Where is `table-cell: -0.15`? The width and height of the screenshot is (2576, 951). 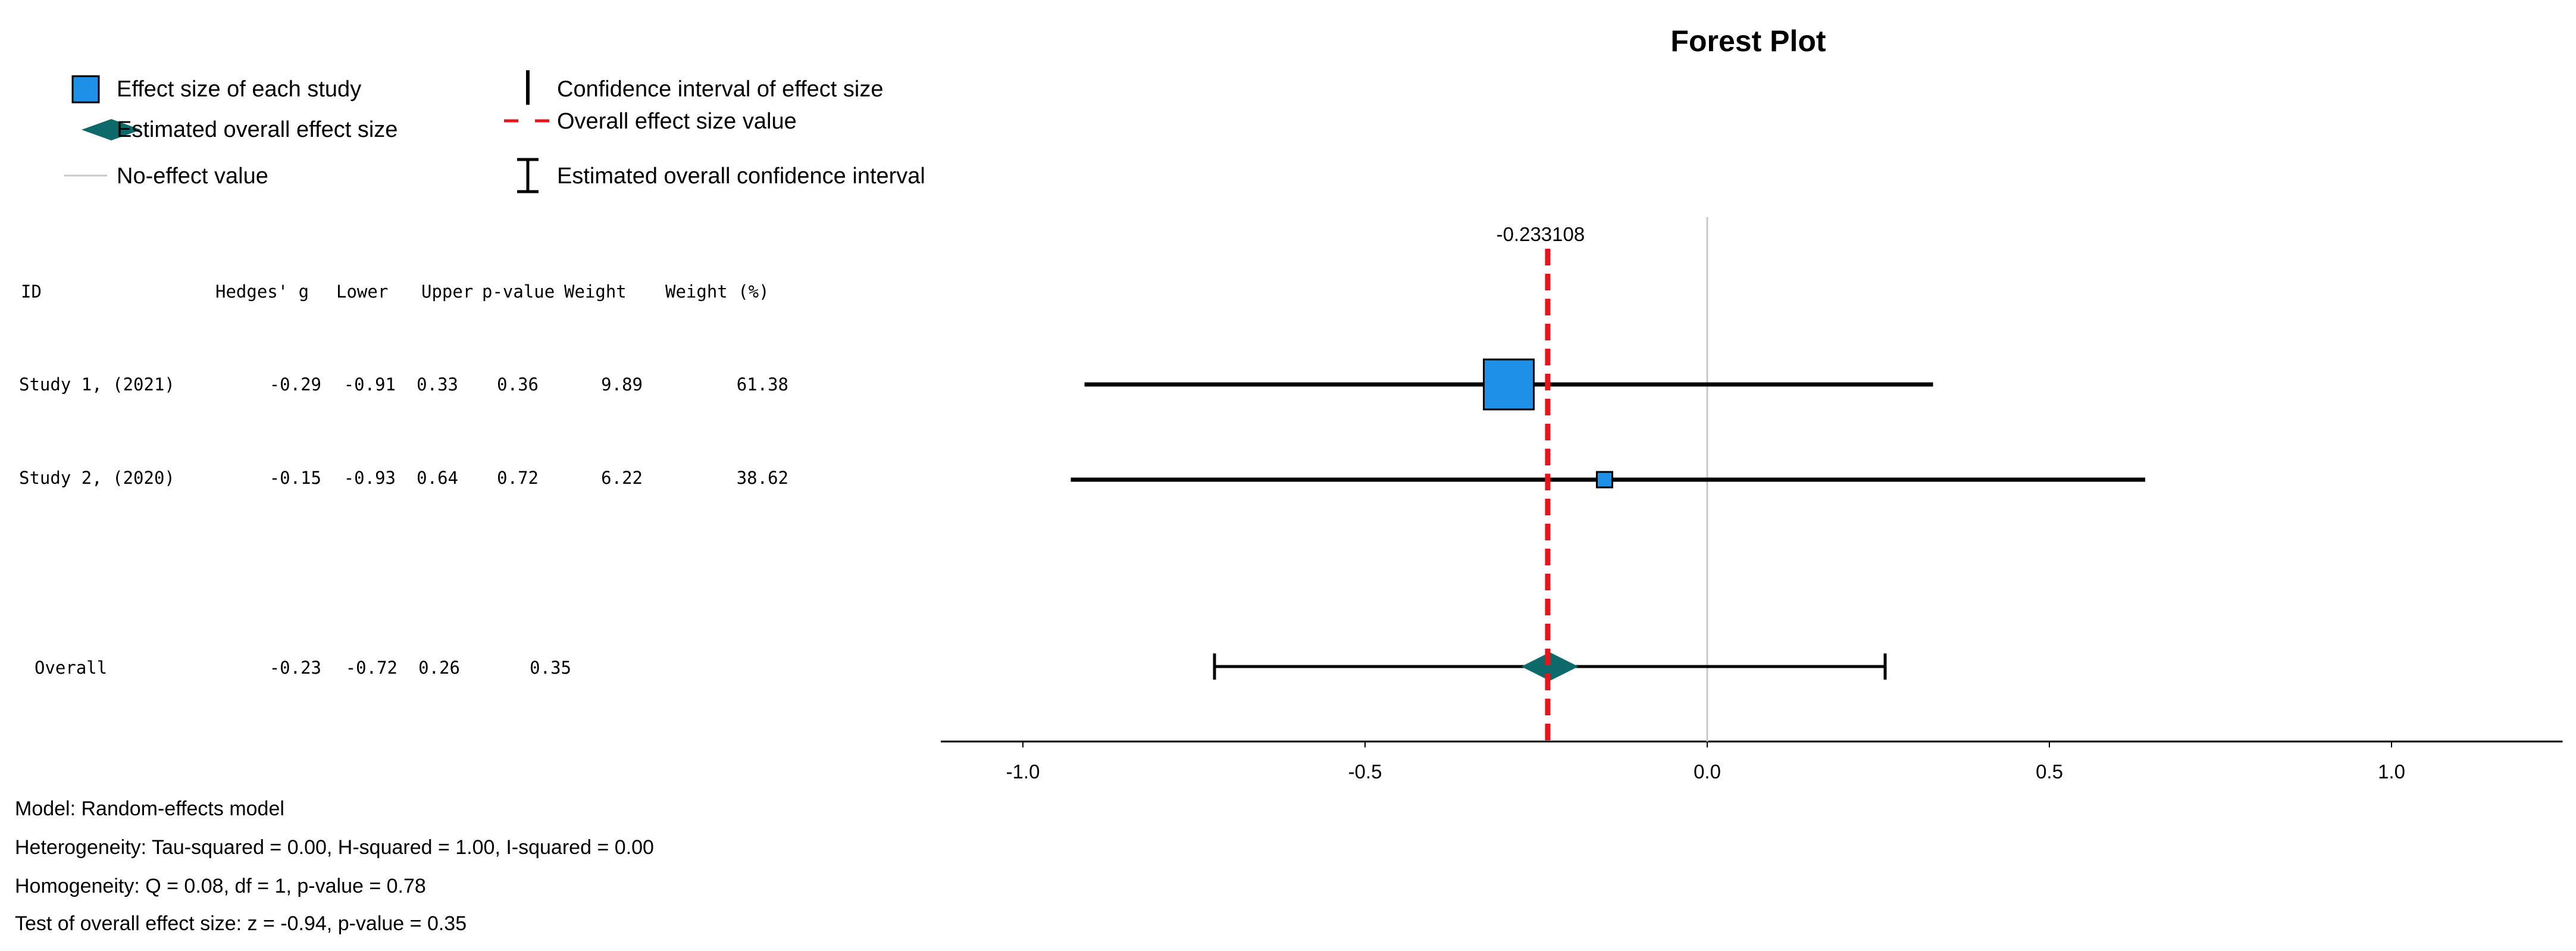
table-cell: -0.15 is located at coordinates (295, 478).